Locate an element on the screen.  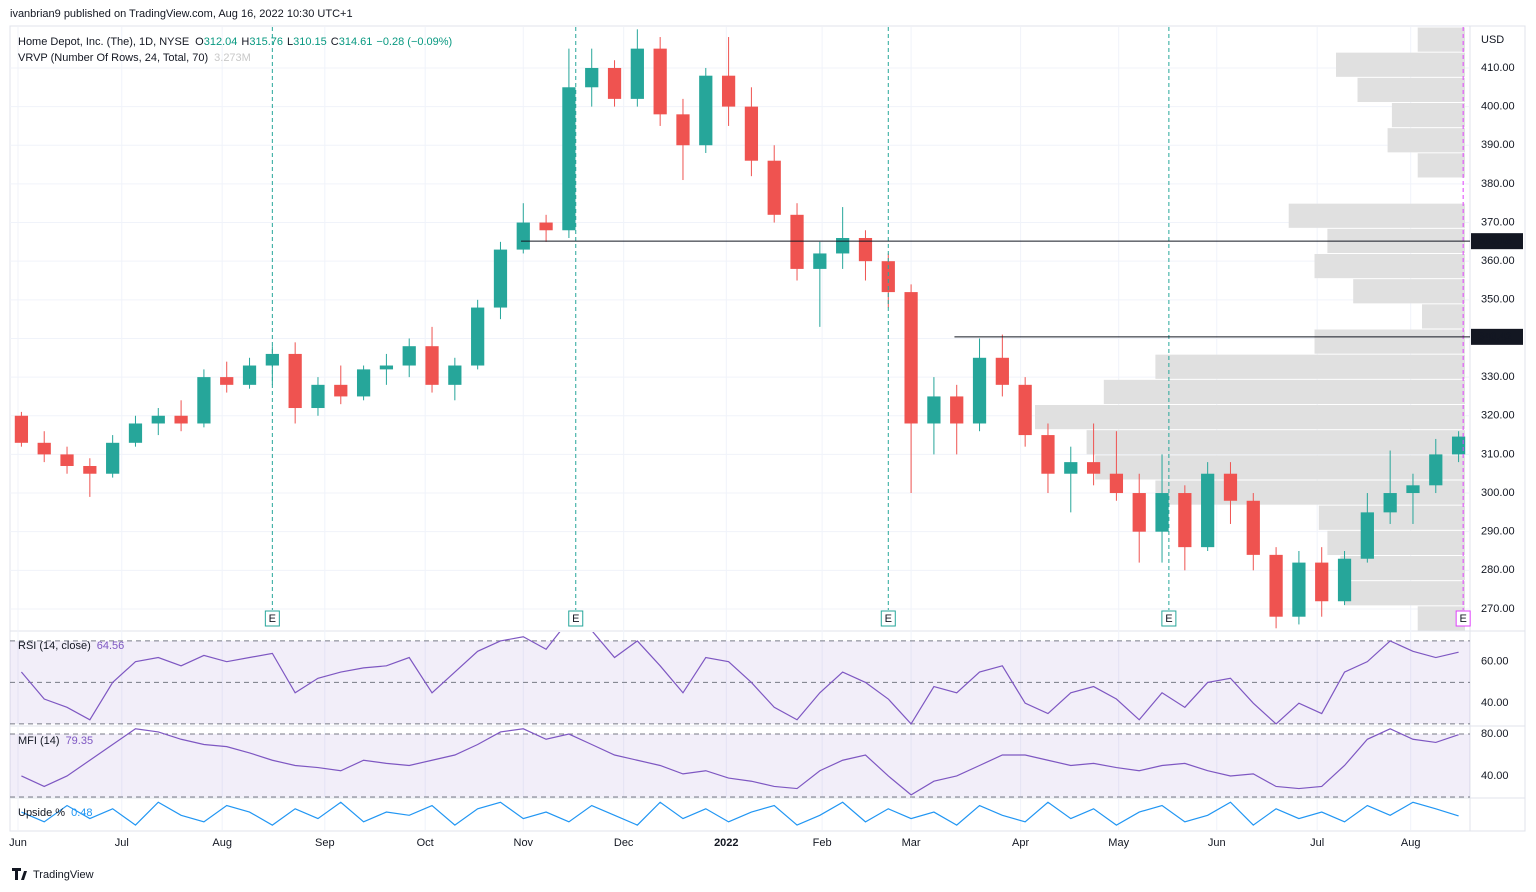
y-tick-label: 410.00 is located at coordinates (1498, 68).